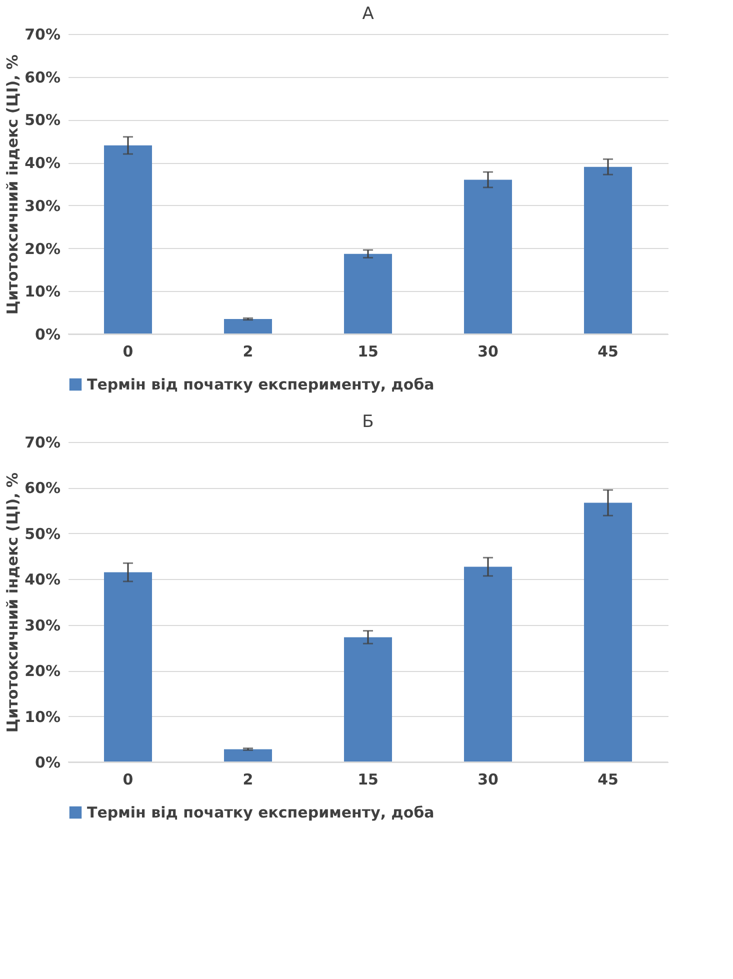 This screenshot has width=733, height=979. Describe the element at coordinates (368, 422) in the screenshot. I see `chart-title: Б` at that location.